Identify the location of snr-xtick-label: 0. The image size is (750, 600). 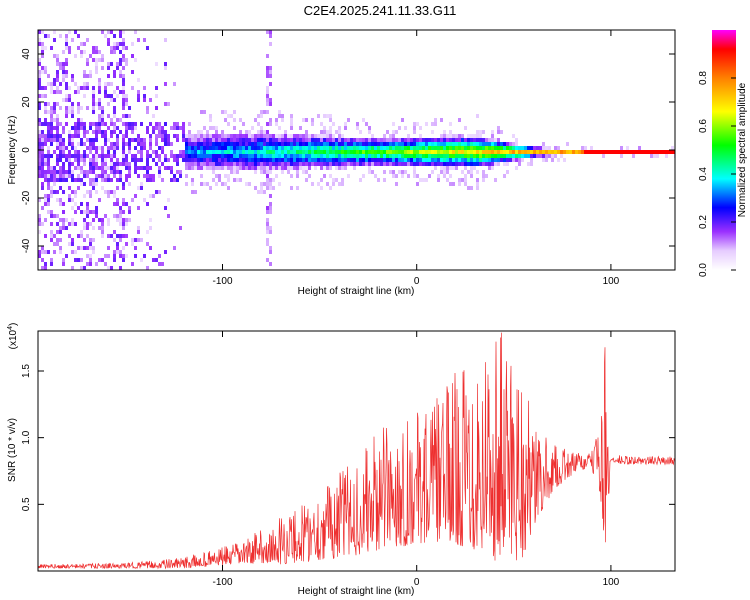
(417, 582).